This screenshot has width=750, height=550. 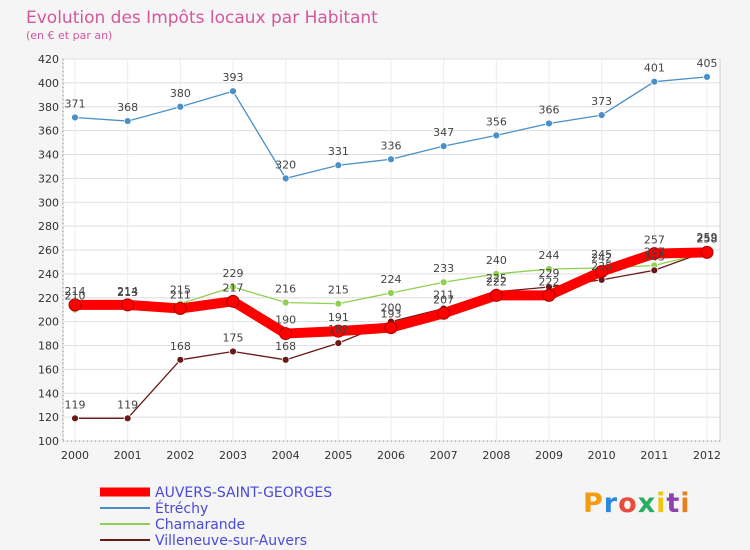 I want to click on data-label: 347, so click(x=443, y=132).